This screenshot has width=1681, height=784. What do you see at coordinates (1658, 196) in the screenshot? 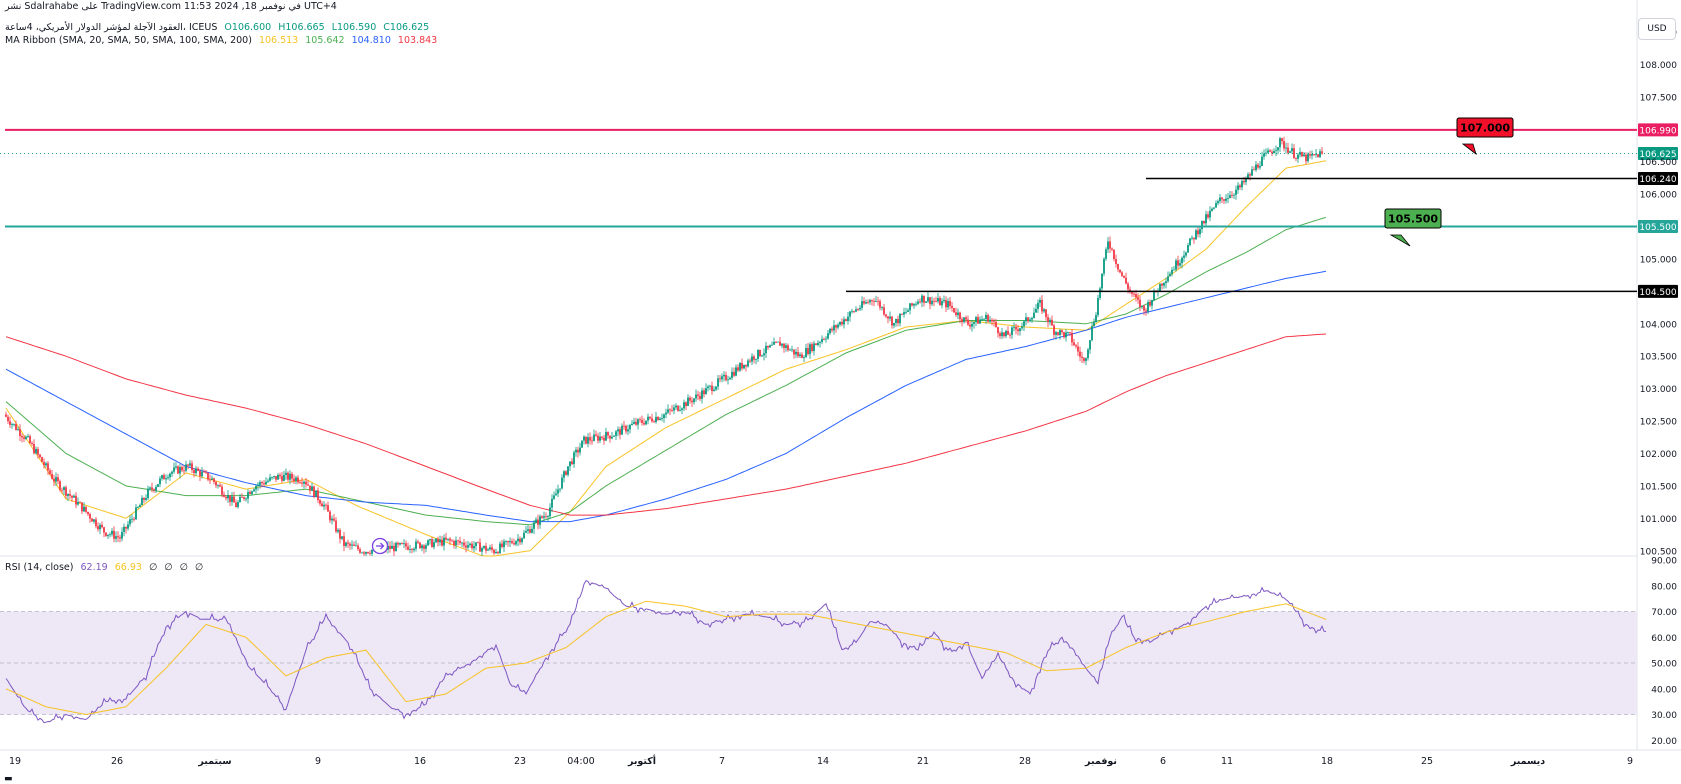
I see `price-tick-label: 106.000` at bounding box center [1658, 196].